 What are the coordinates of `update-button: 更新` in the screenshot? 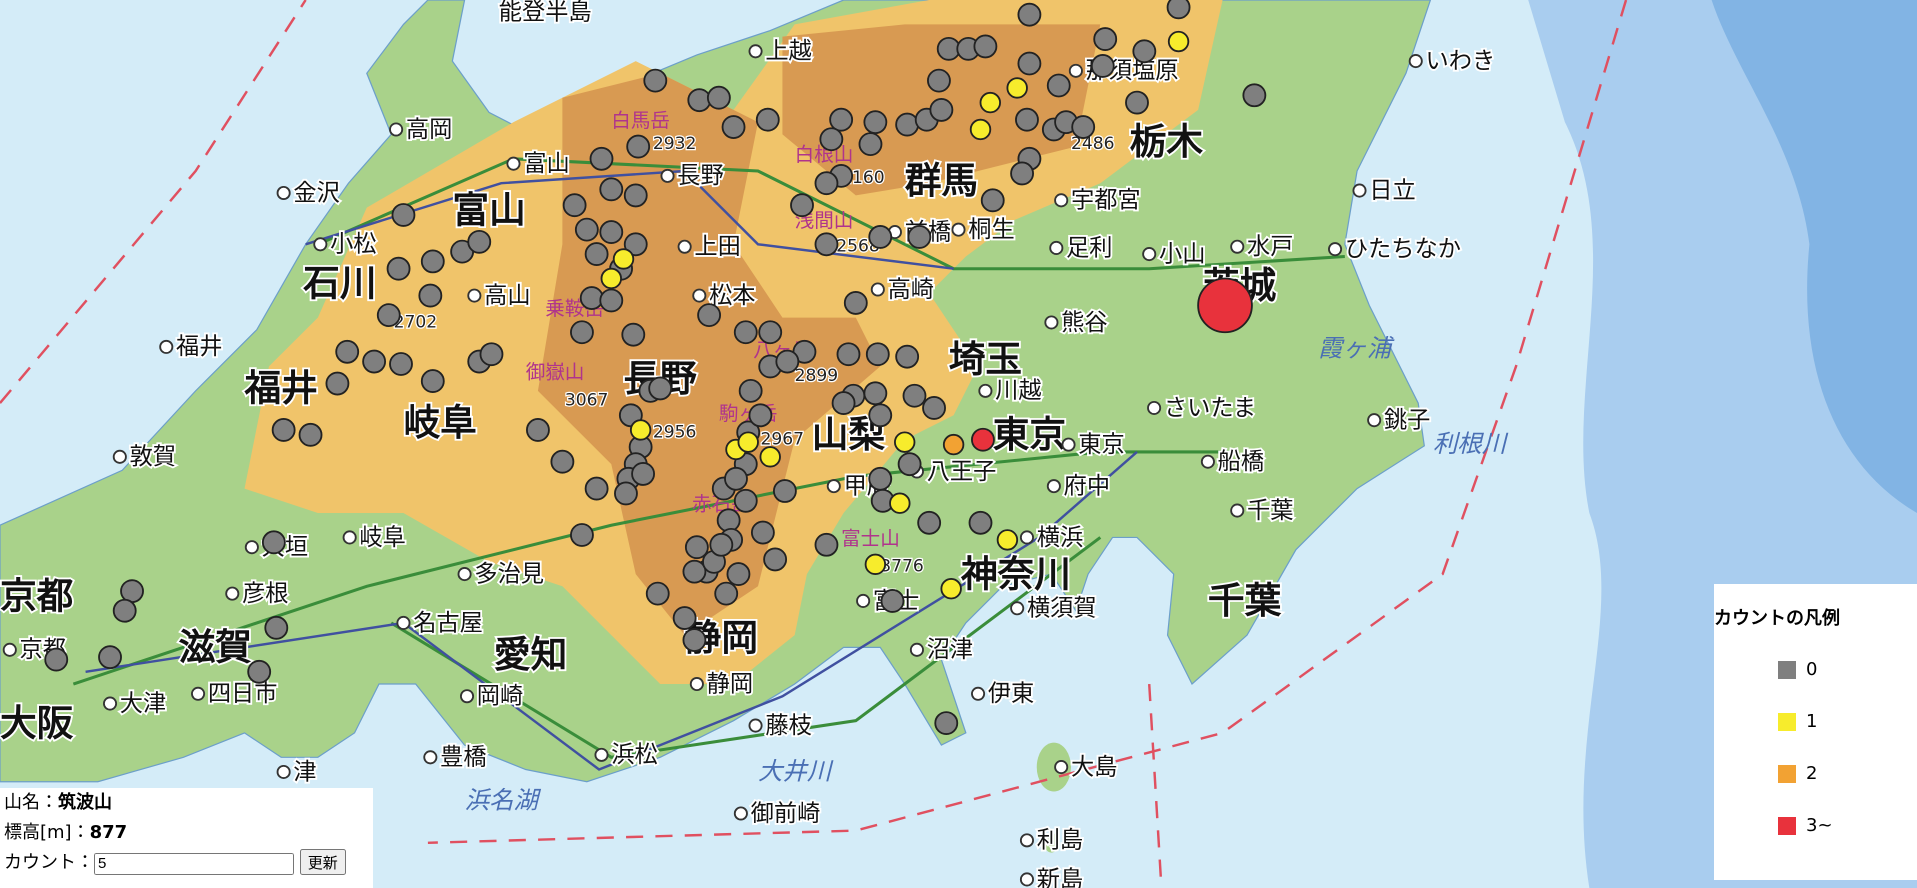 It's located at (322, 862).